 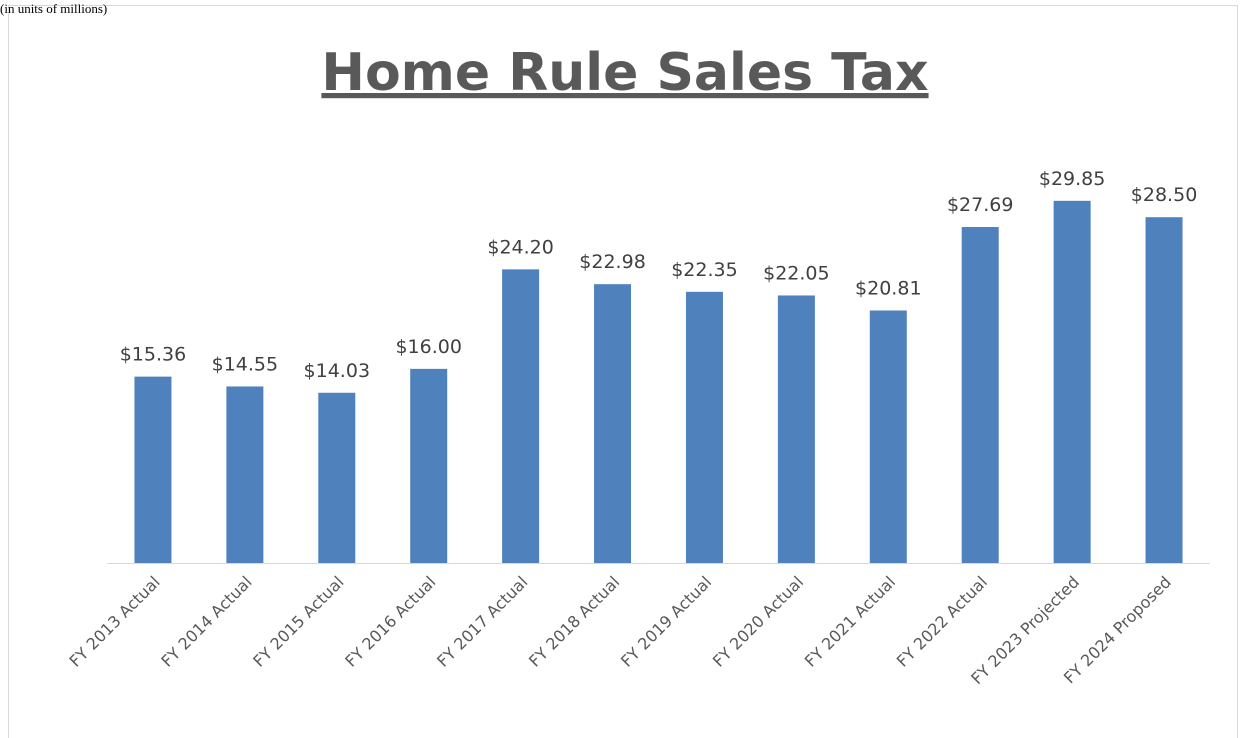 I want to click on data-label: $29.85, so click(x=1072, y=179).